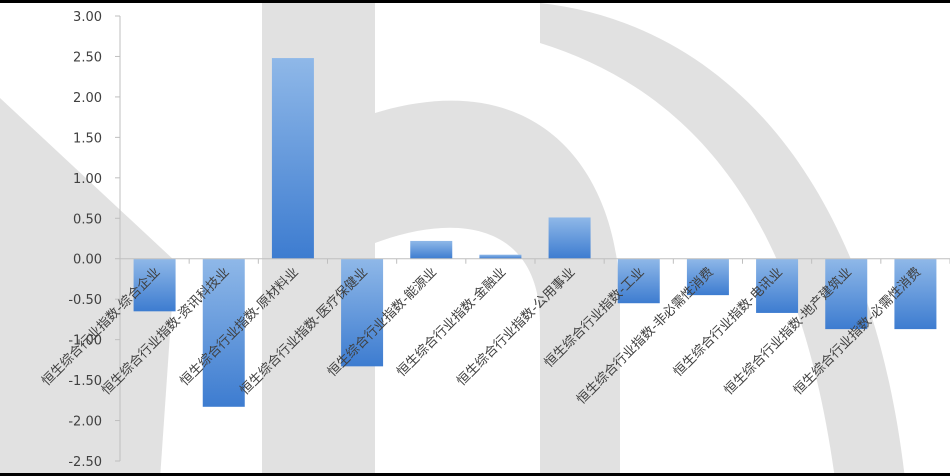 The height and width of the screenshot is (476, 950). Describe the element at coordinates (451, 322) in the screenshot. I see `category-label: 恒生综合行业指数-金融业` at that location.